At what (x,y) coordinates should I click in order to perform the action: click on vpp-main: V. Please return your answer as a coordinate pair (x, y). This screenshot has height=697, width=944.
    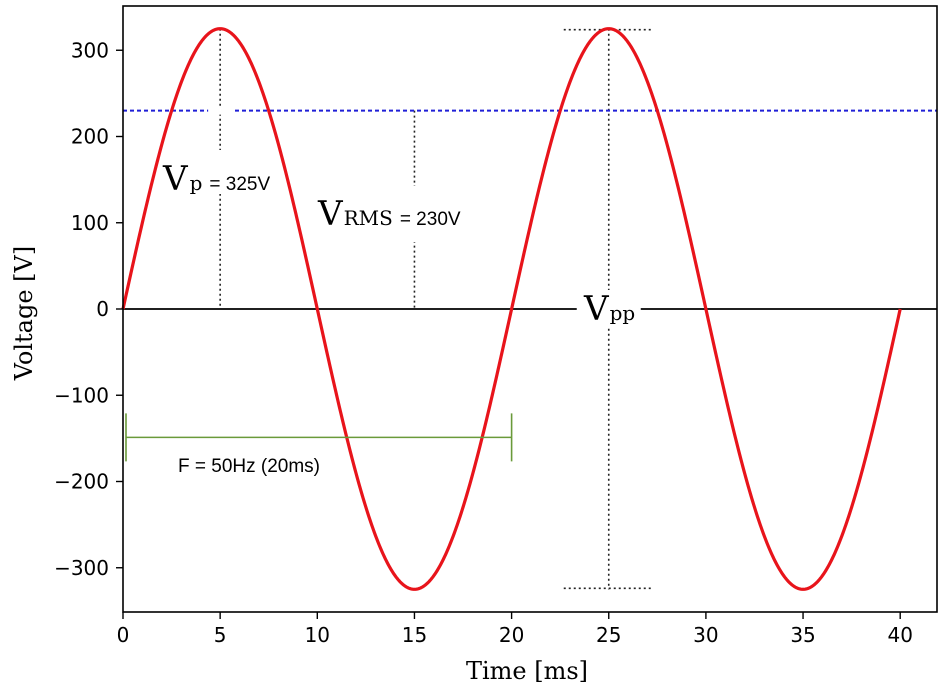
    Looking at the image, I should click on (596, 309).